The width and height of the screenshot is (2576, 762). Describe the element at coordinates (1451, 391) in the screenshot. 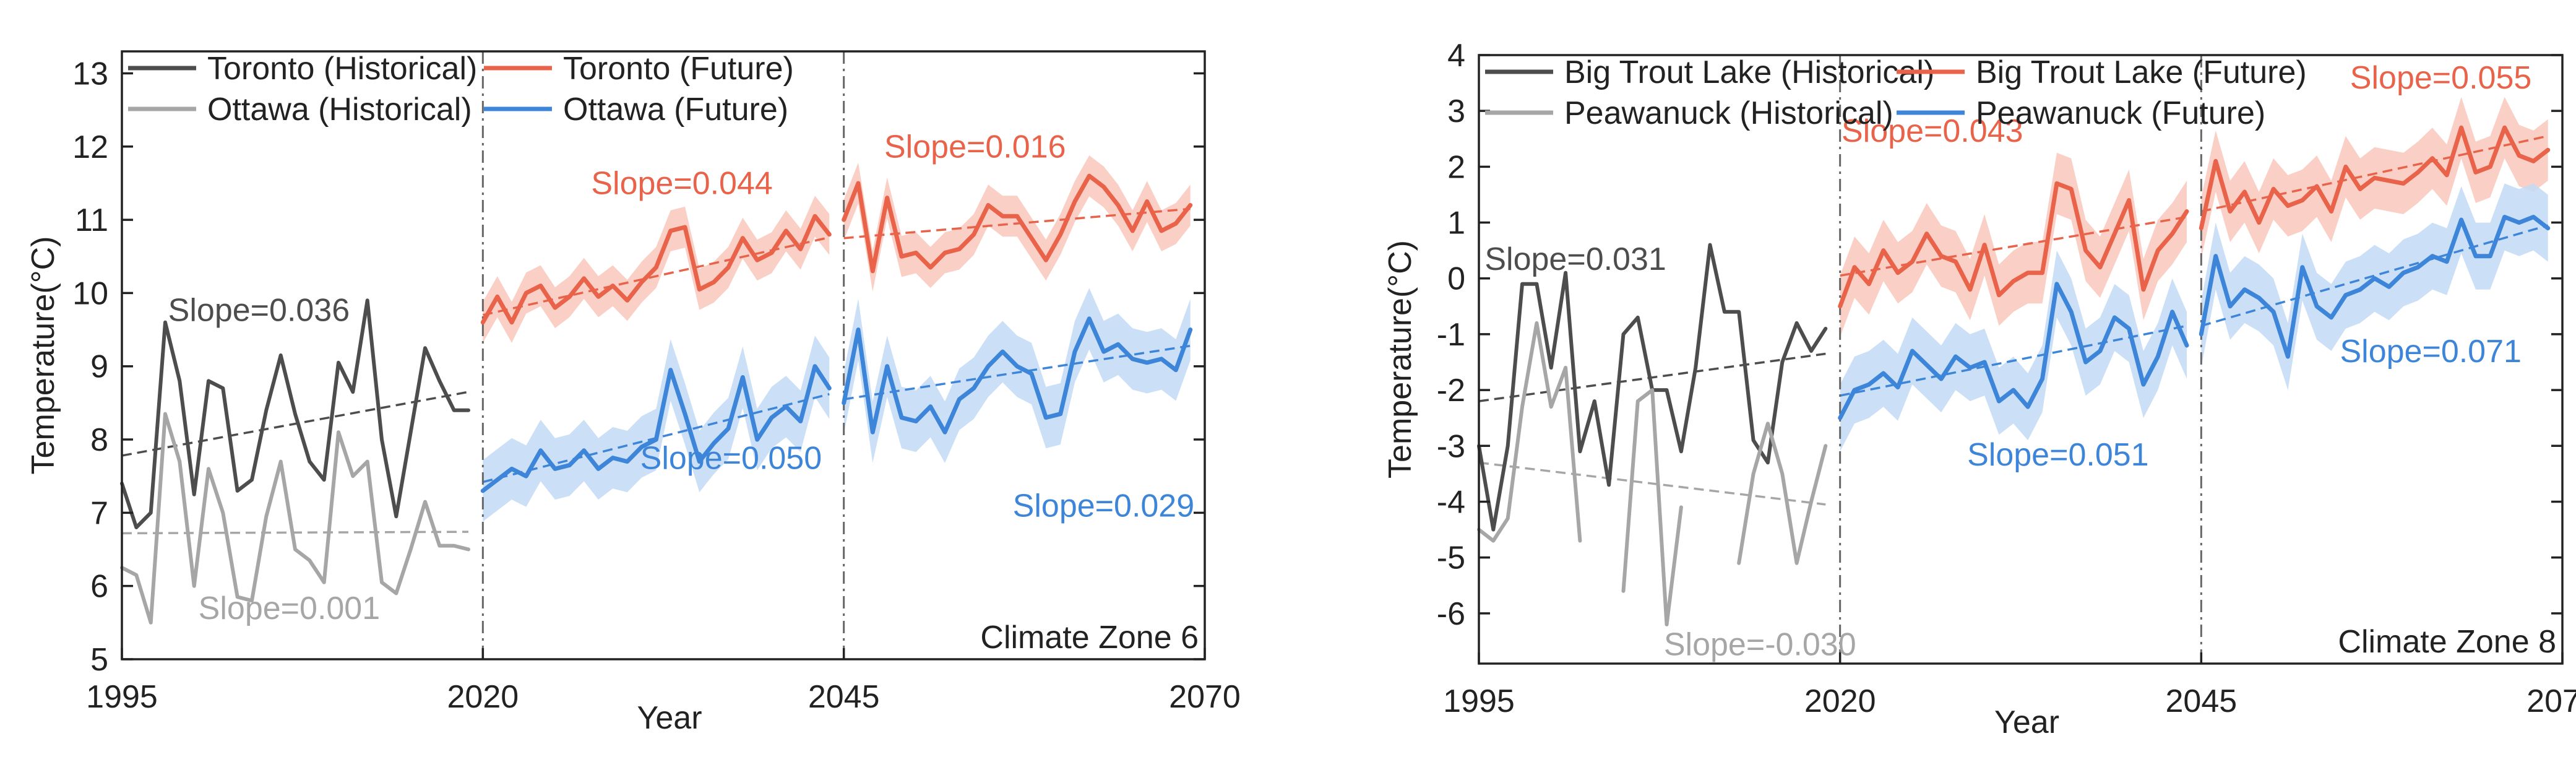

I see `y-tick-label: -2` at that location.